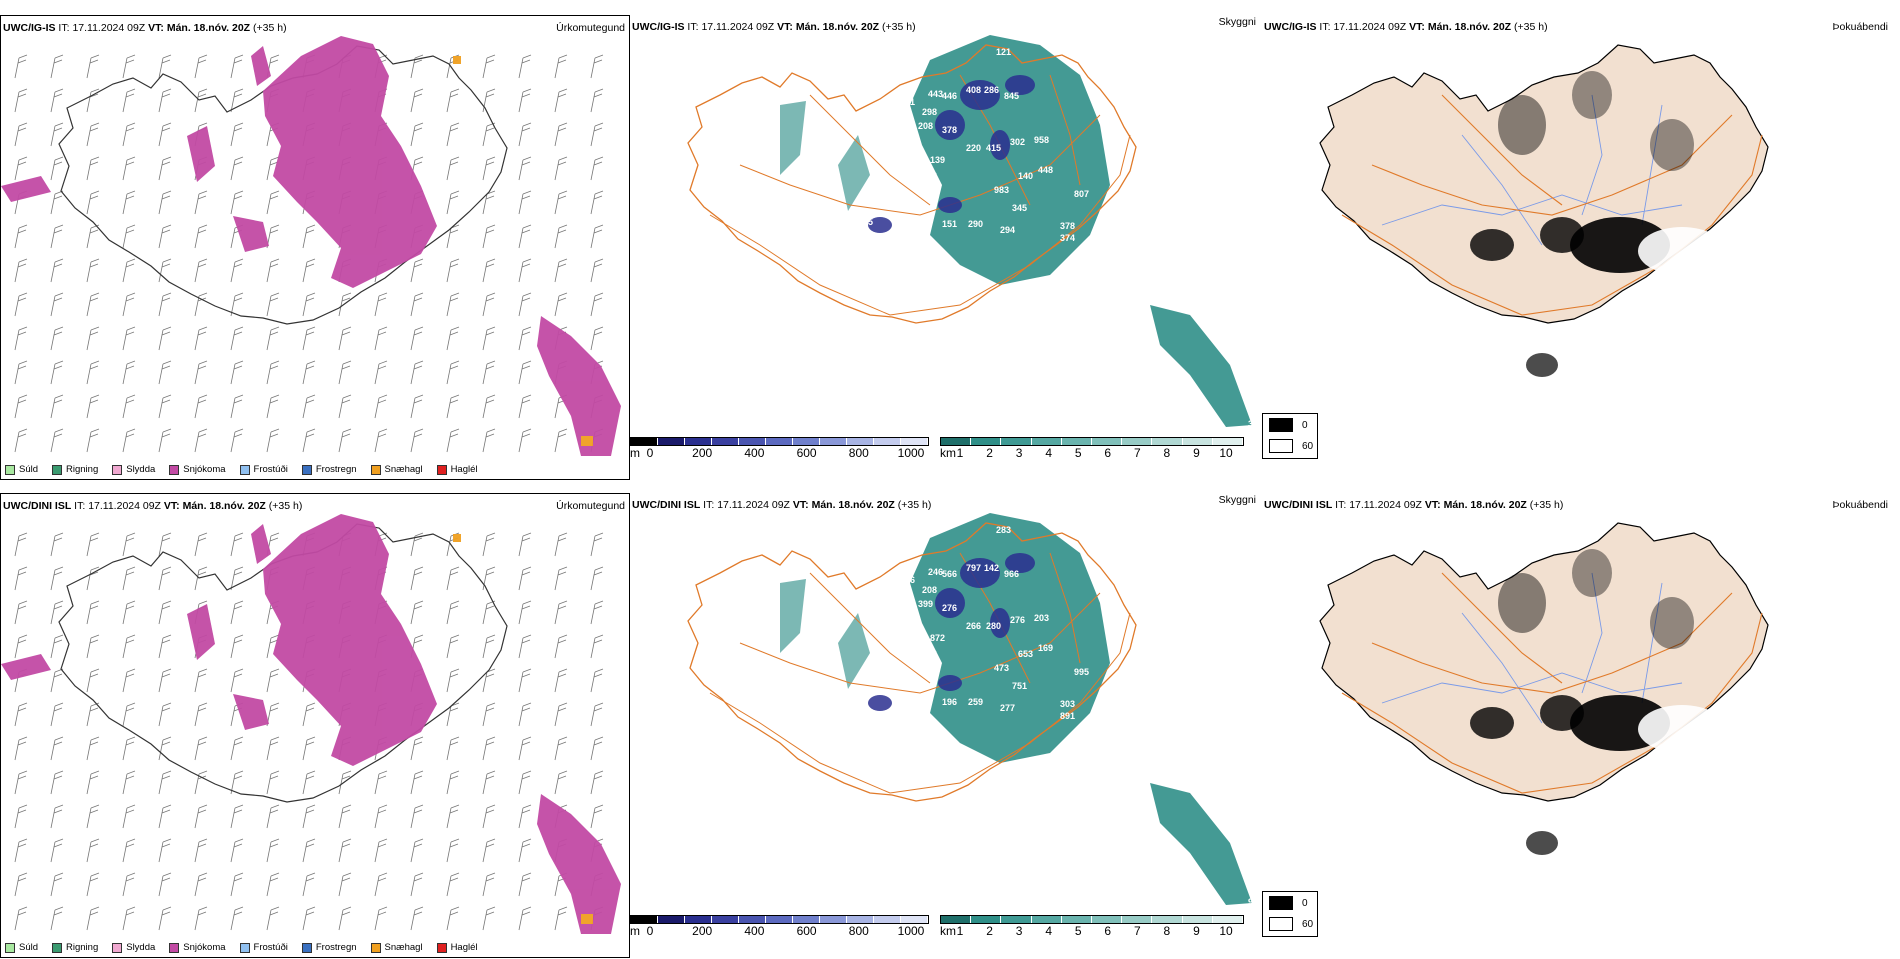 The image size is (1900, 959). What do you see at coordinates (935, 94) in the screenshot?
I see `elevation-label: 443` at bounding box center [935, 94].